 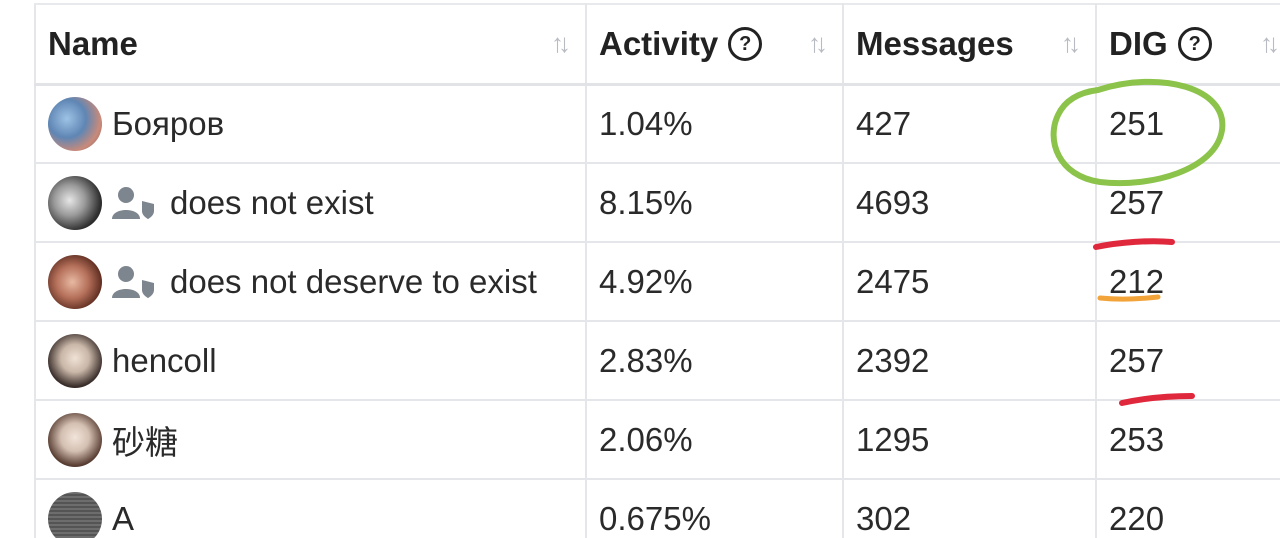 I want to click on dig-cell: 212, so click(x=1187, y=281).